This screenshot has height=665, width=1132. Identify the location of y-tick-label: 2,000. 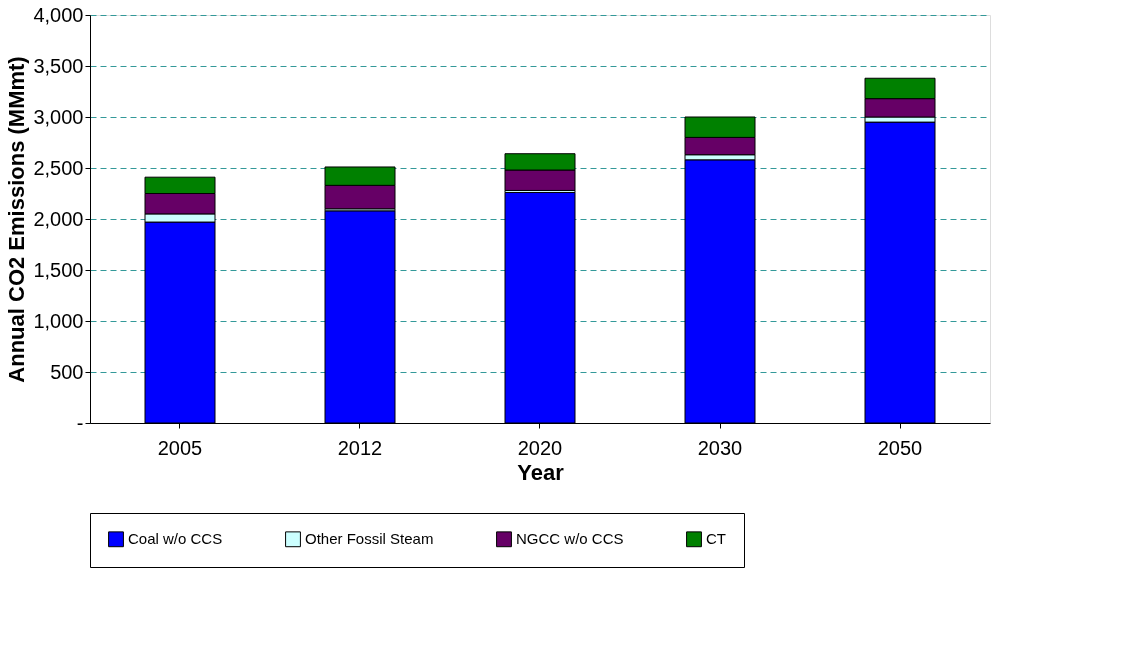
(58, 218).